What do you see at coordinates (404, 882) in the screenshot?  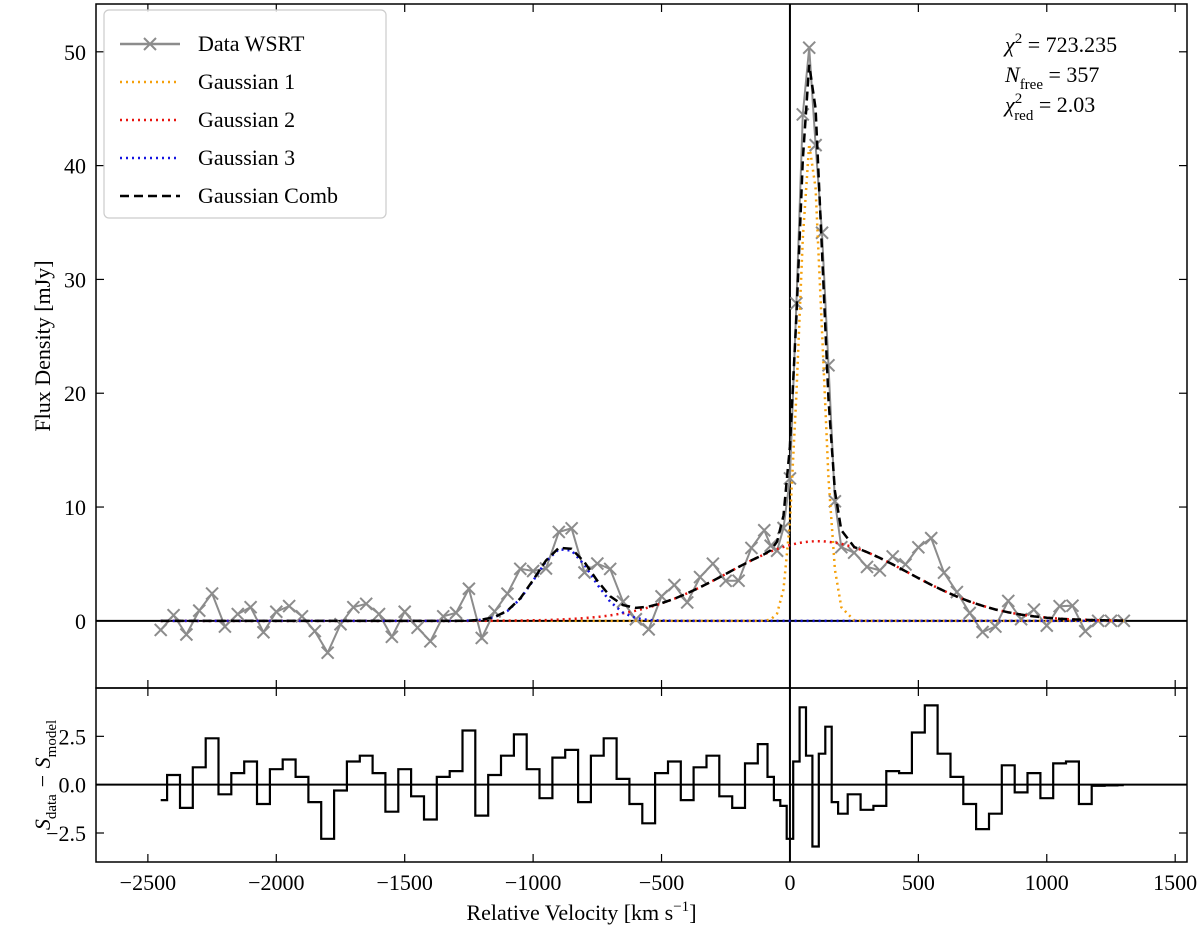 I see `x-tick-label: −1500` at bounding box center [404, 882].